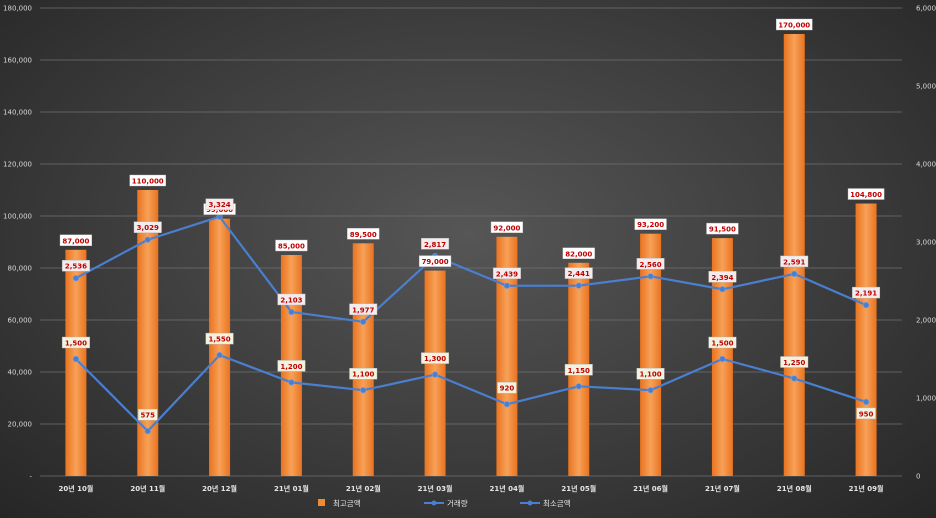 Image resolution: width=936 pixels, height=518 pixels. I want to click on bar-value-label: 87,000, so click(75, 241).